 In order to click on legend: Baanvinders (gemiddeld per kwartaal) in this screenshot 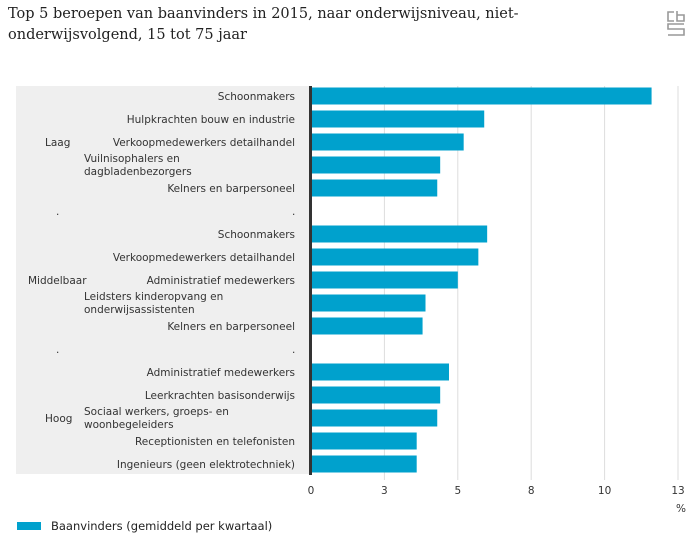, I will do `click(144, 526)`.